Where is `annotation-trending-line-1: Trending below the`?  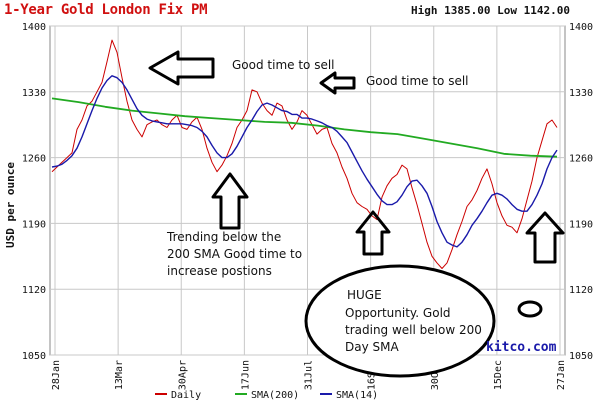
annotation-trending-line-1: Trending below the is located at coordinates (224, 237).